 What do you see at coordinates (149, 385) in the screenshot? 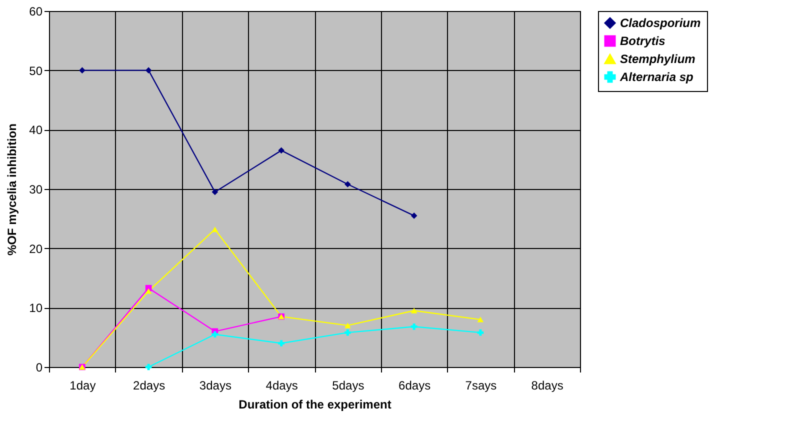
I see `x-tick-label: 2days` at bounding box center [149, 385].